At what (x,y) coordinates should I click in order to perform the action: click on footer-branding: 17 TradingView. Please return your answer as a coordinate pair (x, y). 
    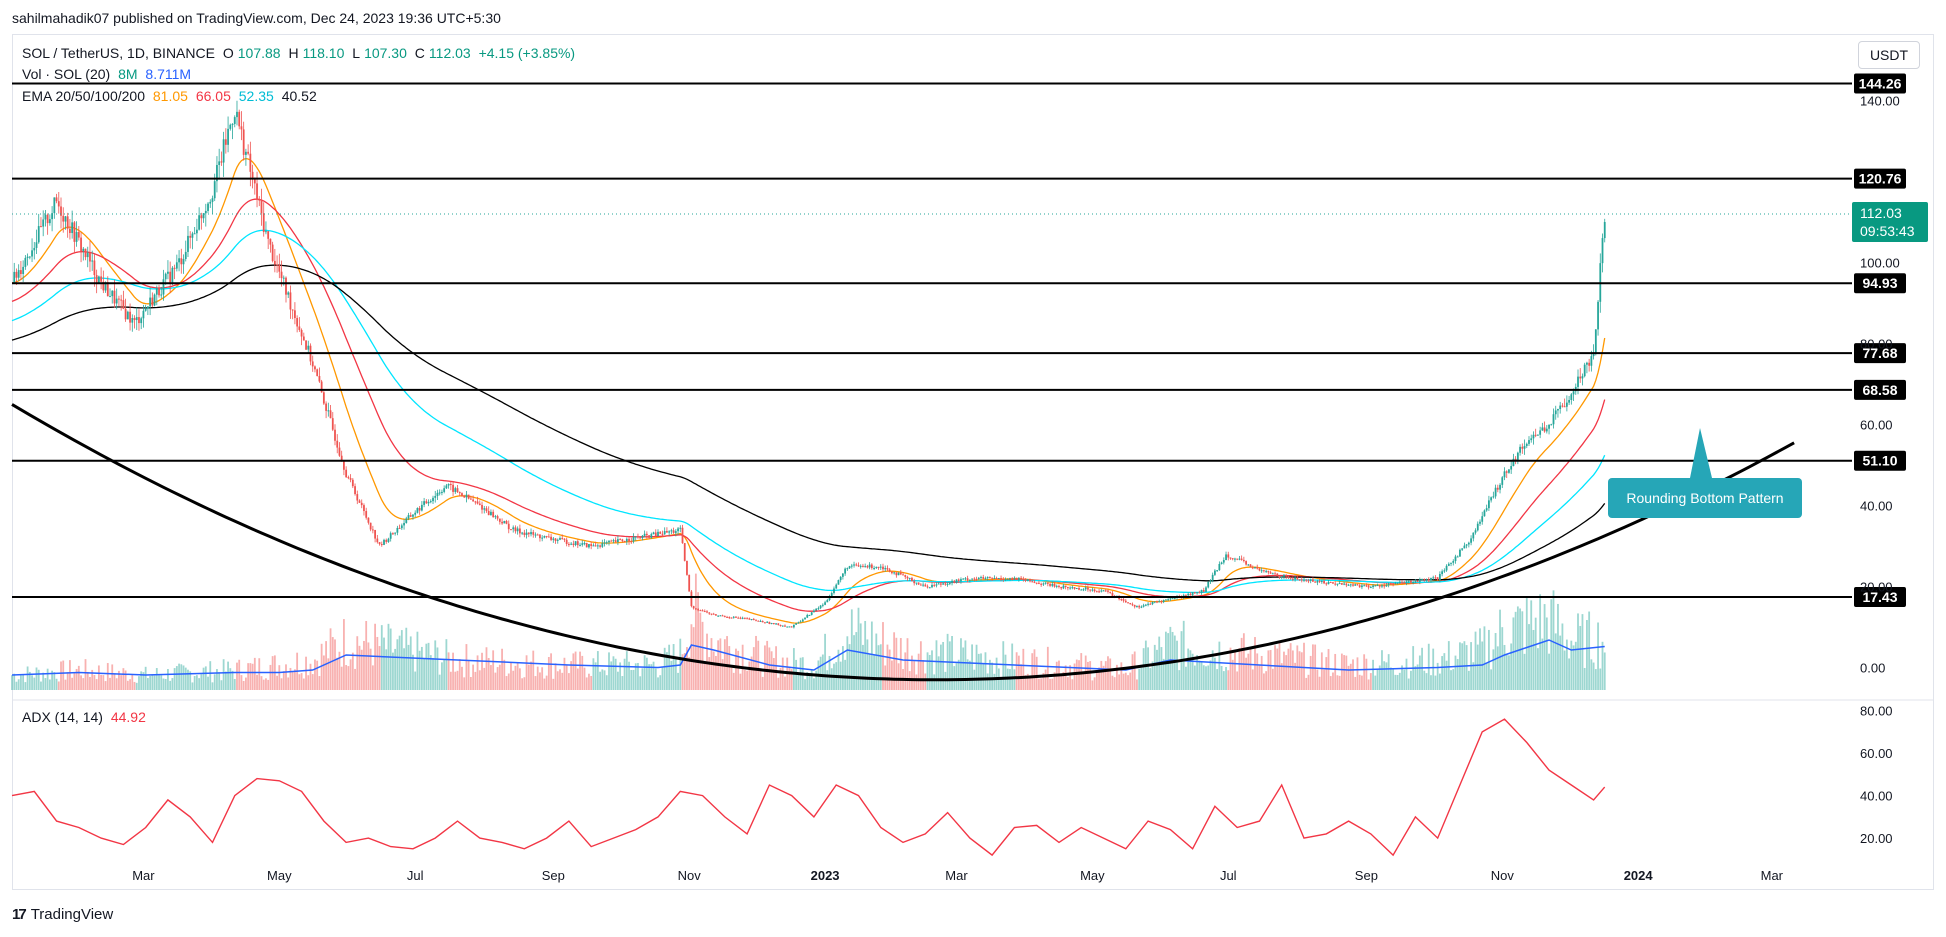
    Looking at the image, I should click on (62, 914).